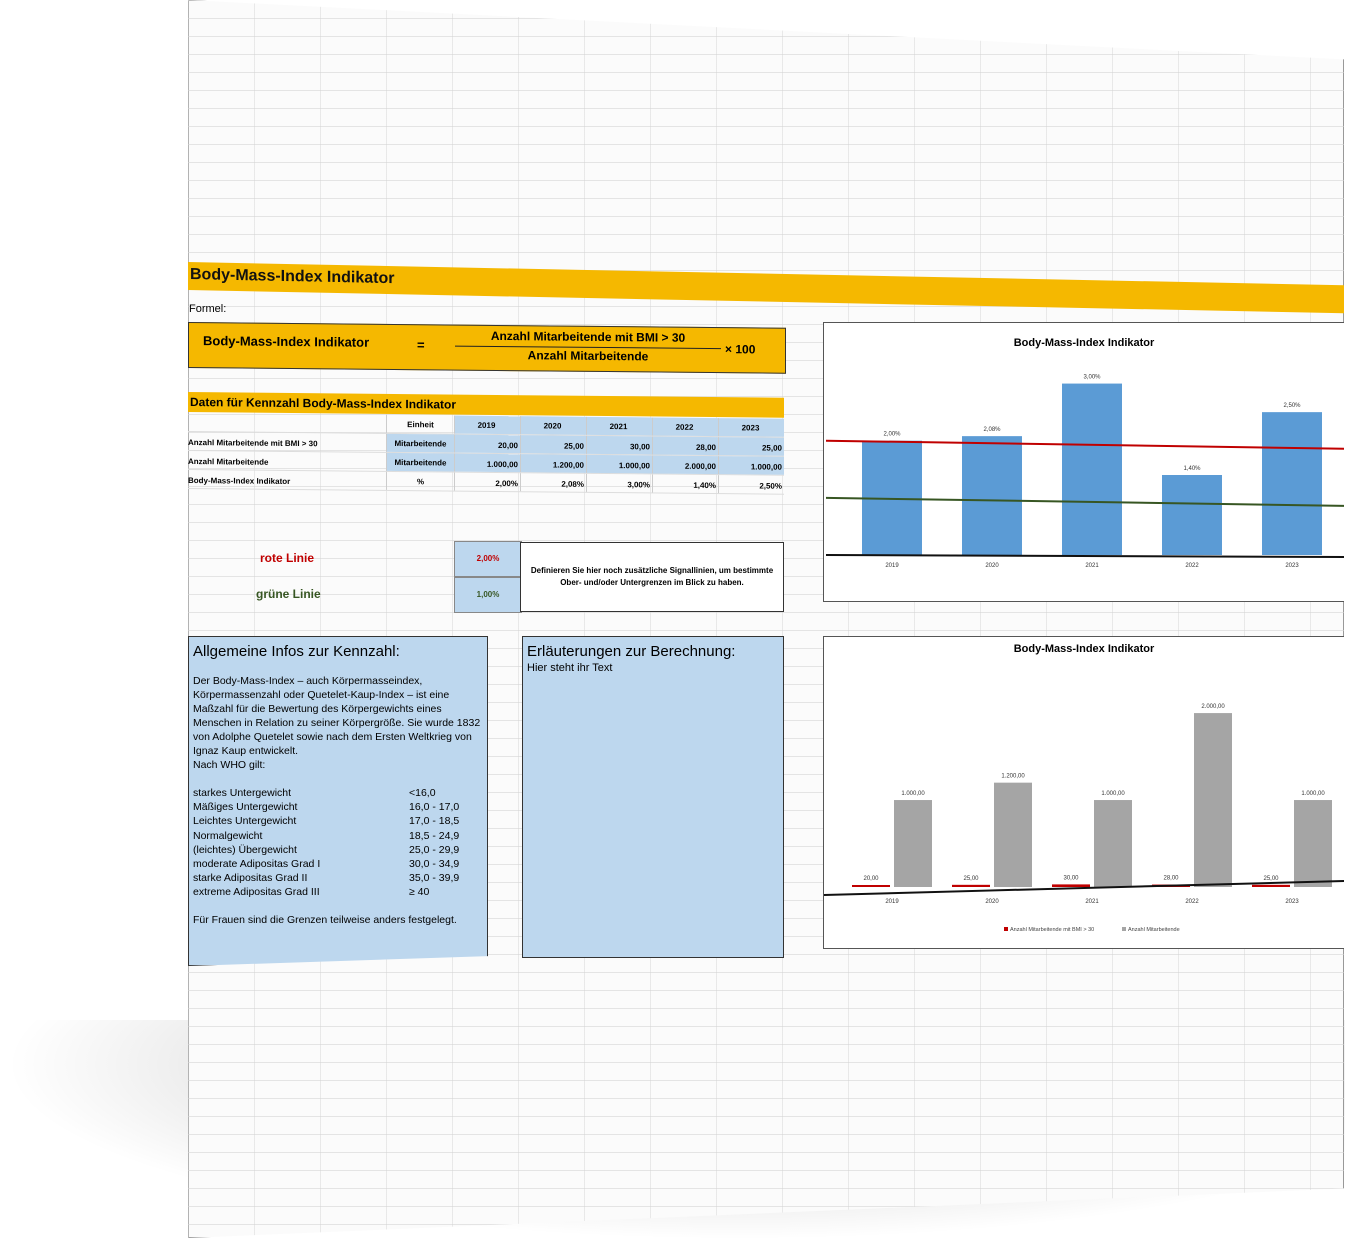 The image size is (1345, 1241). I want to click on who-category-row: starke Adipositas Grad II 35,0 - 39,9, so click(340, 878).